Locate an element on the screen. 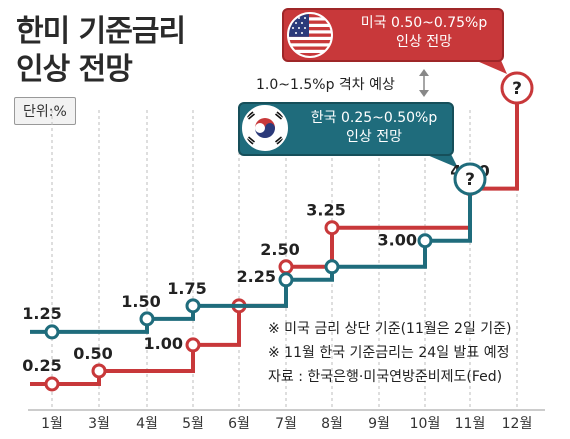 This screenshot has height=439, width=570. us-callout-line1: 미국 0.50~0.75%p is located at coordinates (424, 23).